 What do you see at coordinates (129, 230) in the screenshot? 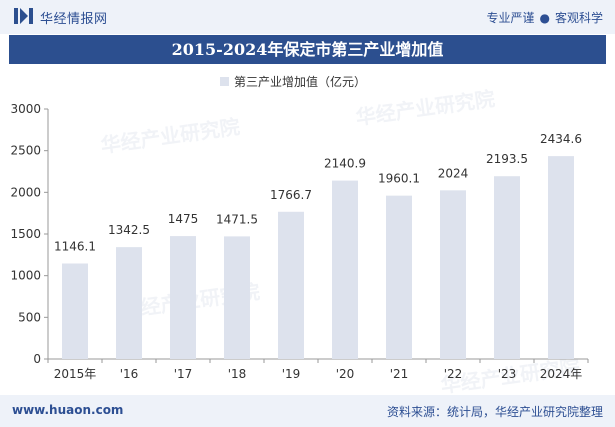
I see `data-label: 1342.5` at bounding box center [129, 230].